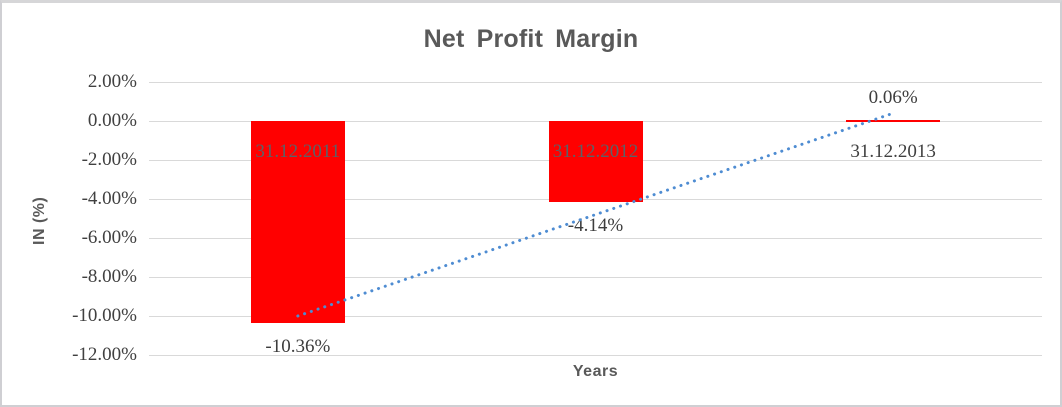 Image resolution: width=1062 pixels, height=407 pixels. I want to click on y-tick-label: -12.00%, so click(104, 354).